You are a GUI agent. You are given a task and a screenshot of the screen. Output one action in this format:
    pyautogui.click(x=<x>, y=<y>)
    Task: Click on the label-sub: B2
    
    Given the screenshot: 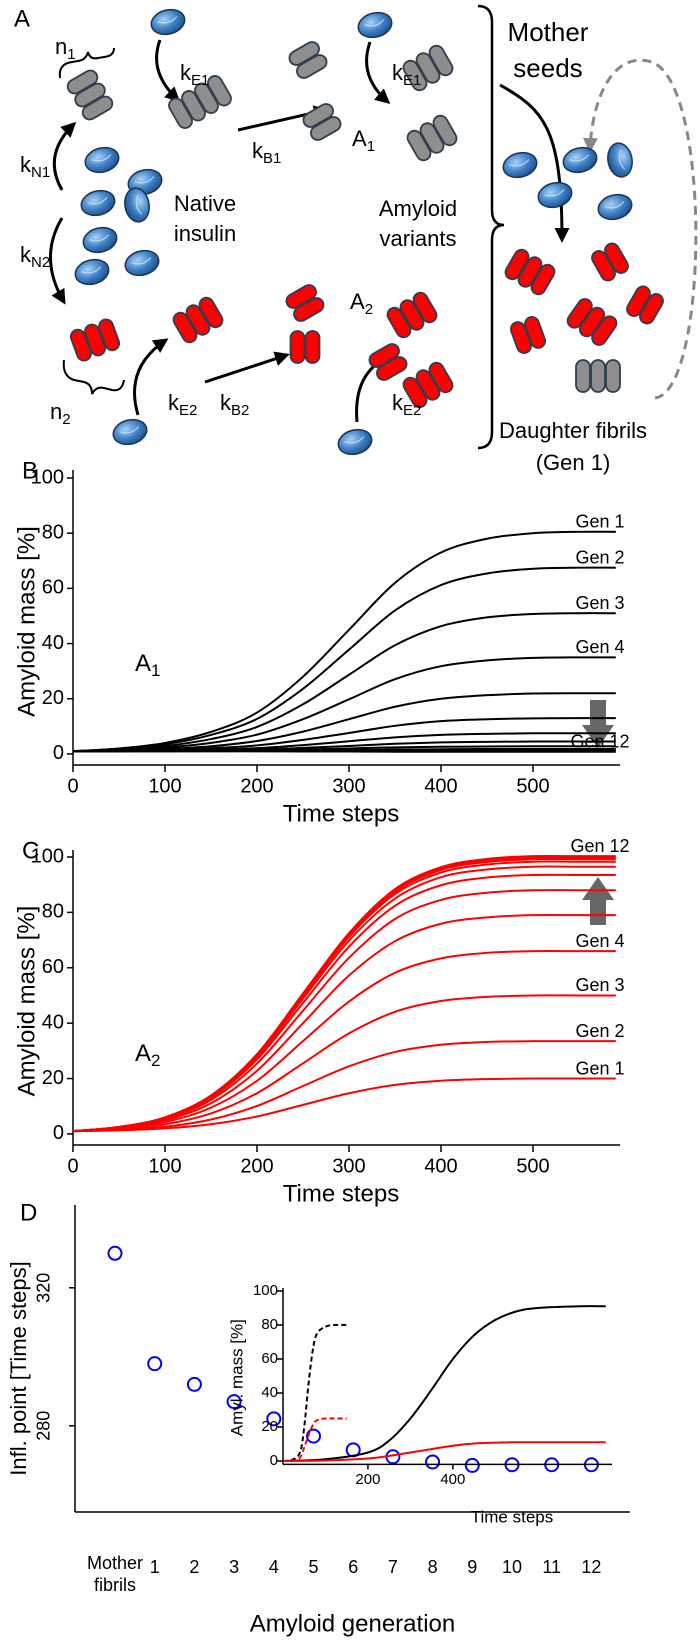 What is the action you would take?
    pyautogui.click(x=240, y=410)
    